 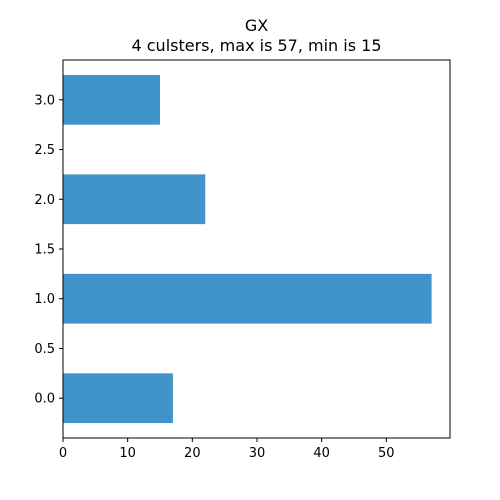 What do you see at coordinates (44, 349) in the screenshot?
I see `y-tick-label: 0.5` at bounding box center [44, 349].